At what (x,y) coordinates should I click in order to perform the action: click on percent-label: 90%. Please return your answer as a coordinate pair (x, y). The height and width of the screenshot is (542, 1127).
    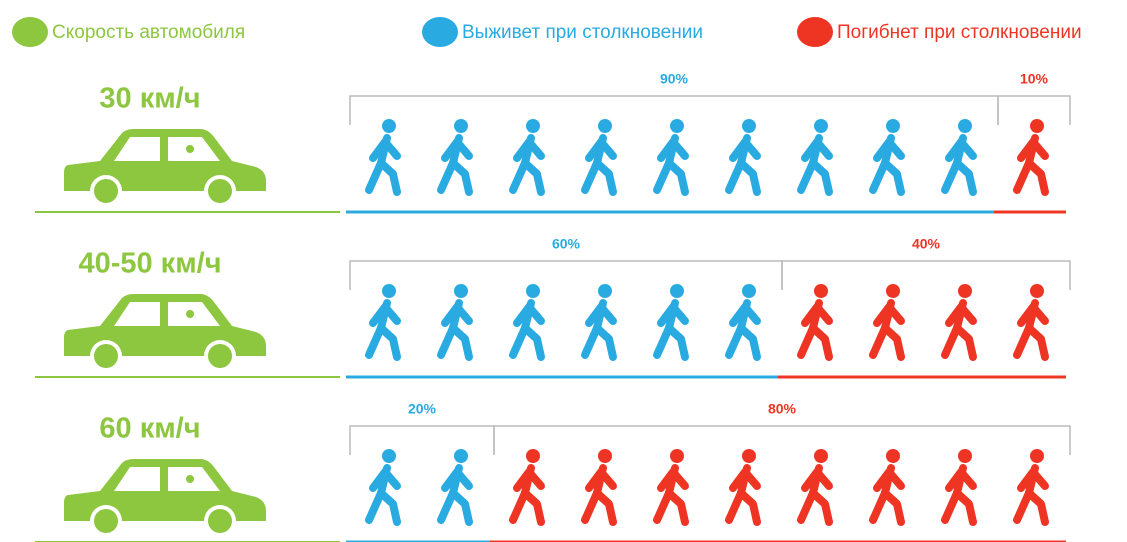
    Looking at the image, I should click on (674, 79).